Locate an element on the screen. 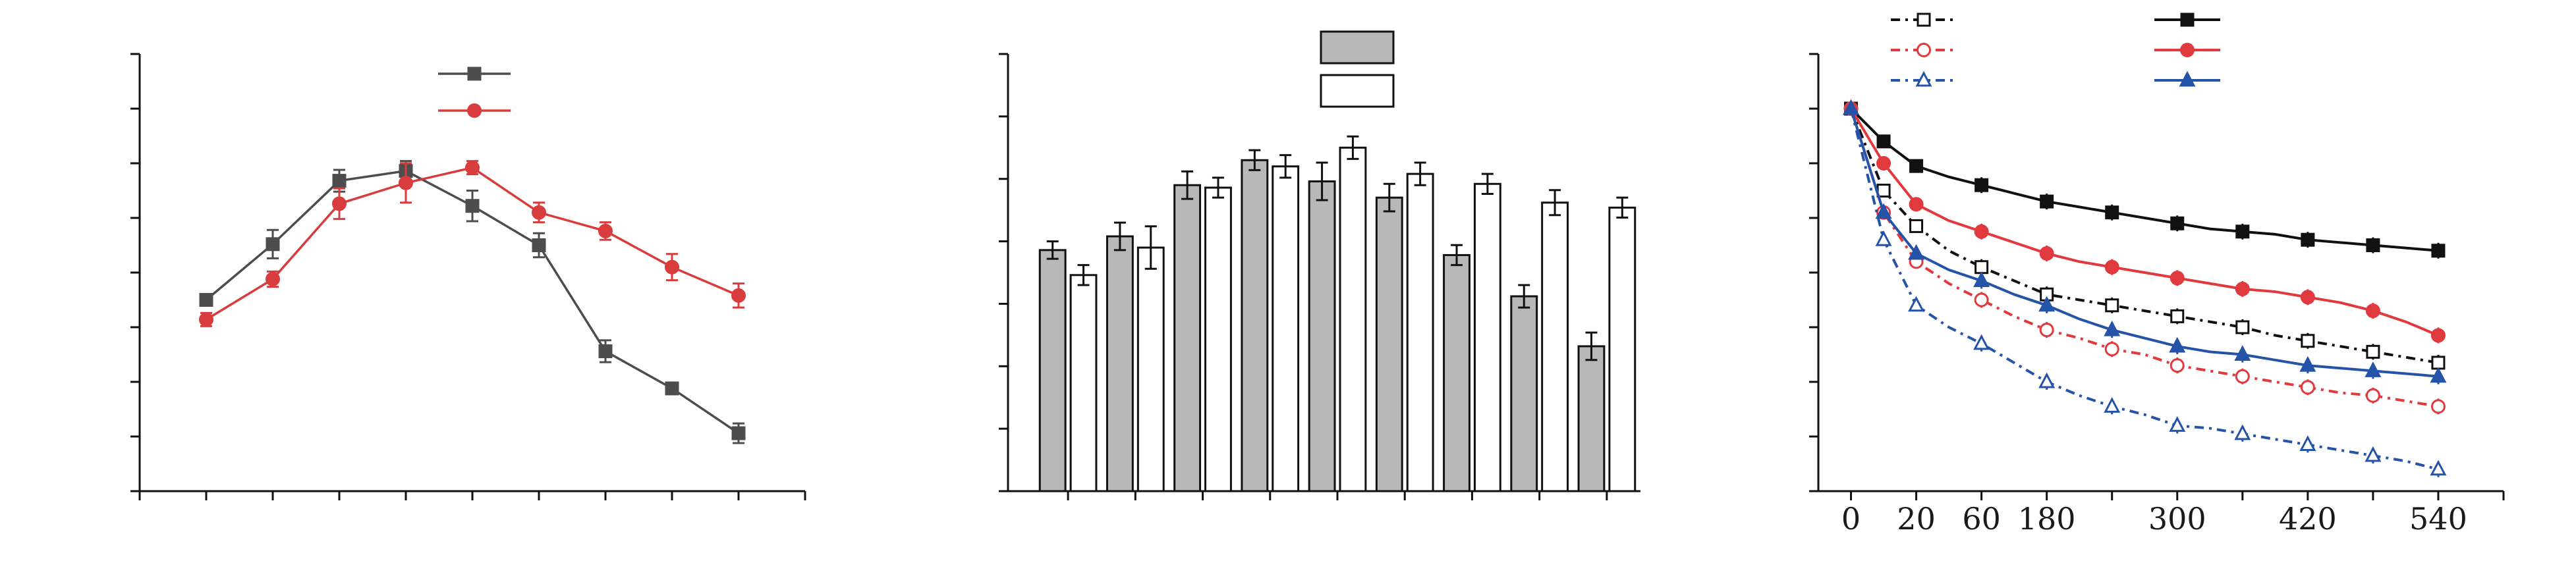 This screenshot has height=582, width=2576. x-tick-label: 60 is located at coordinates (1981, 519).